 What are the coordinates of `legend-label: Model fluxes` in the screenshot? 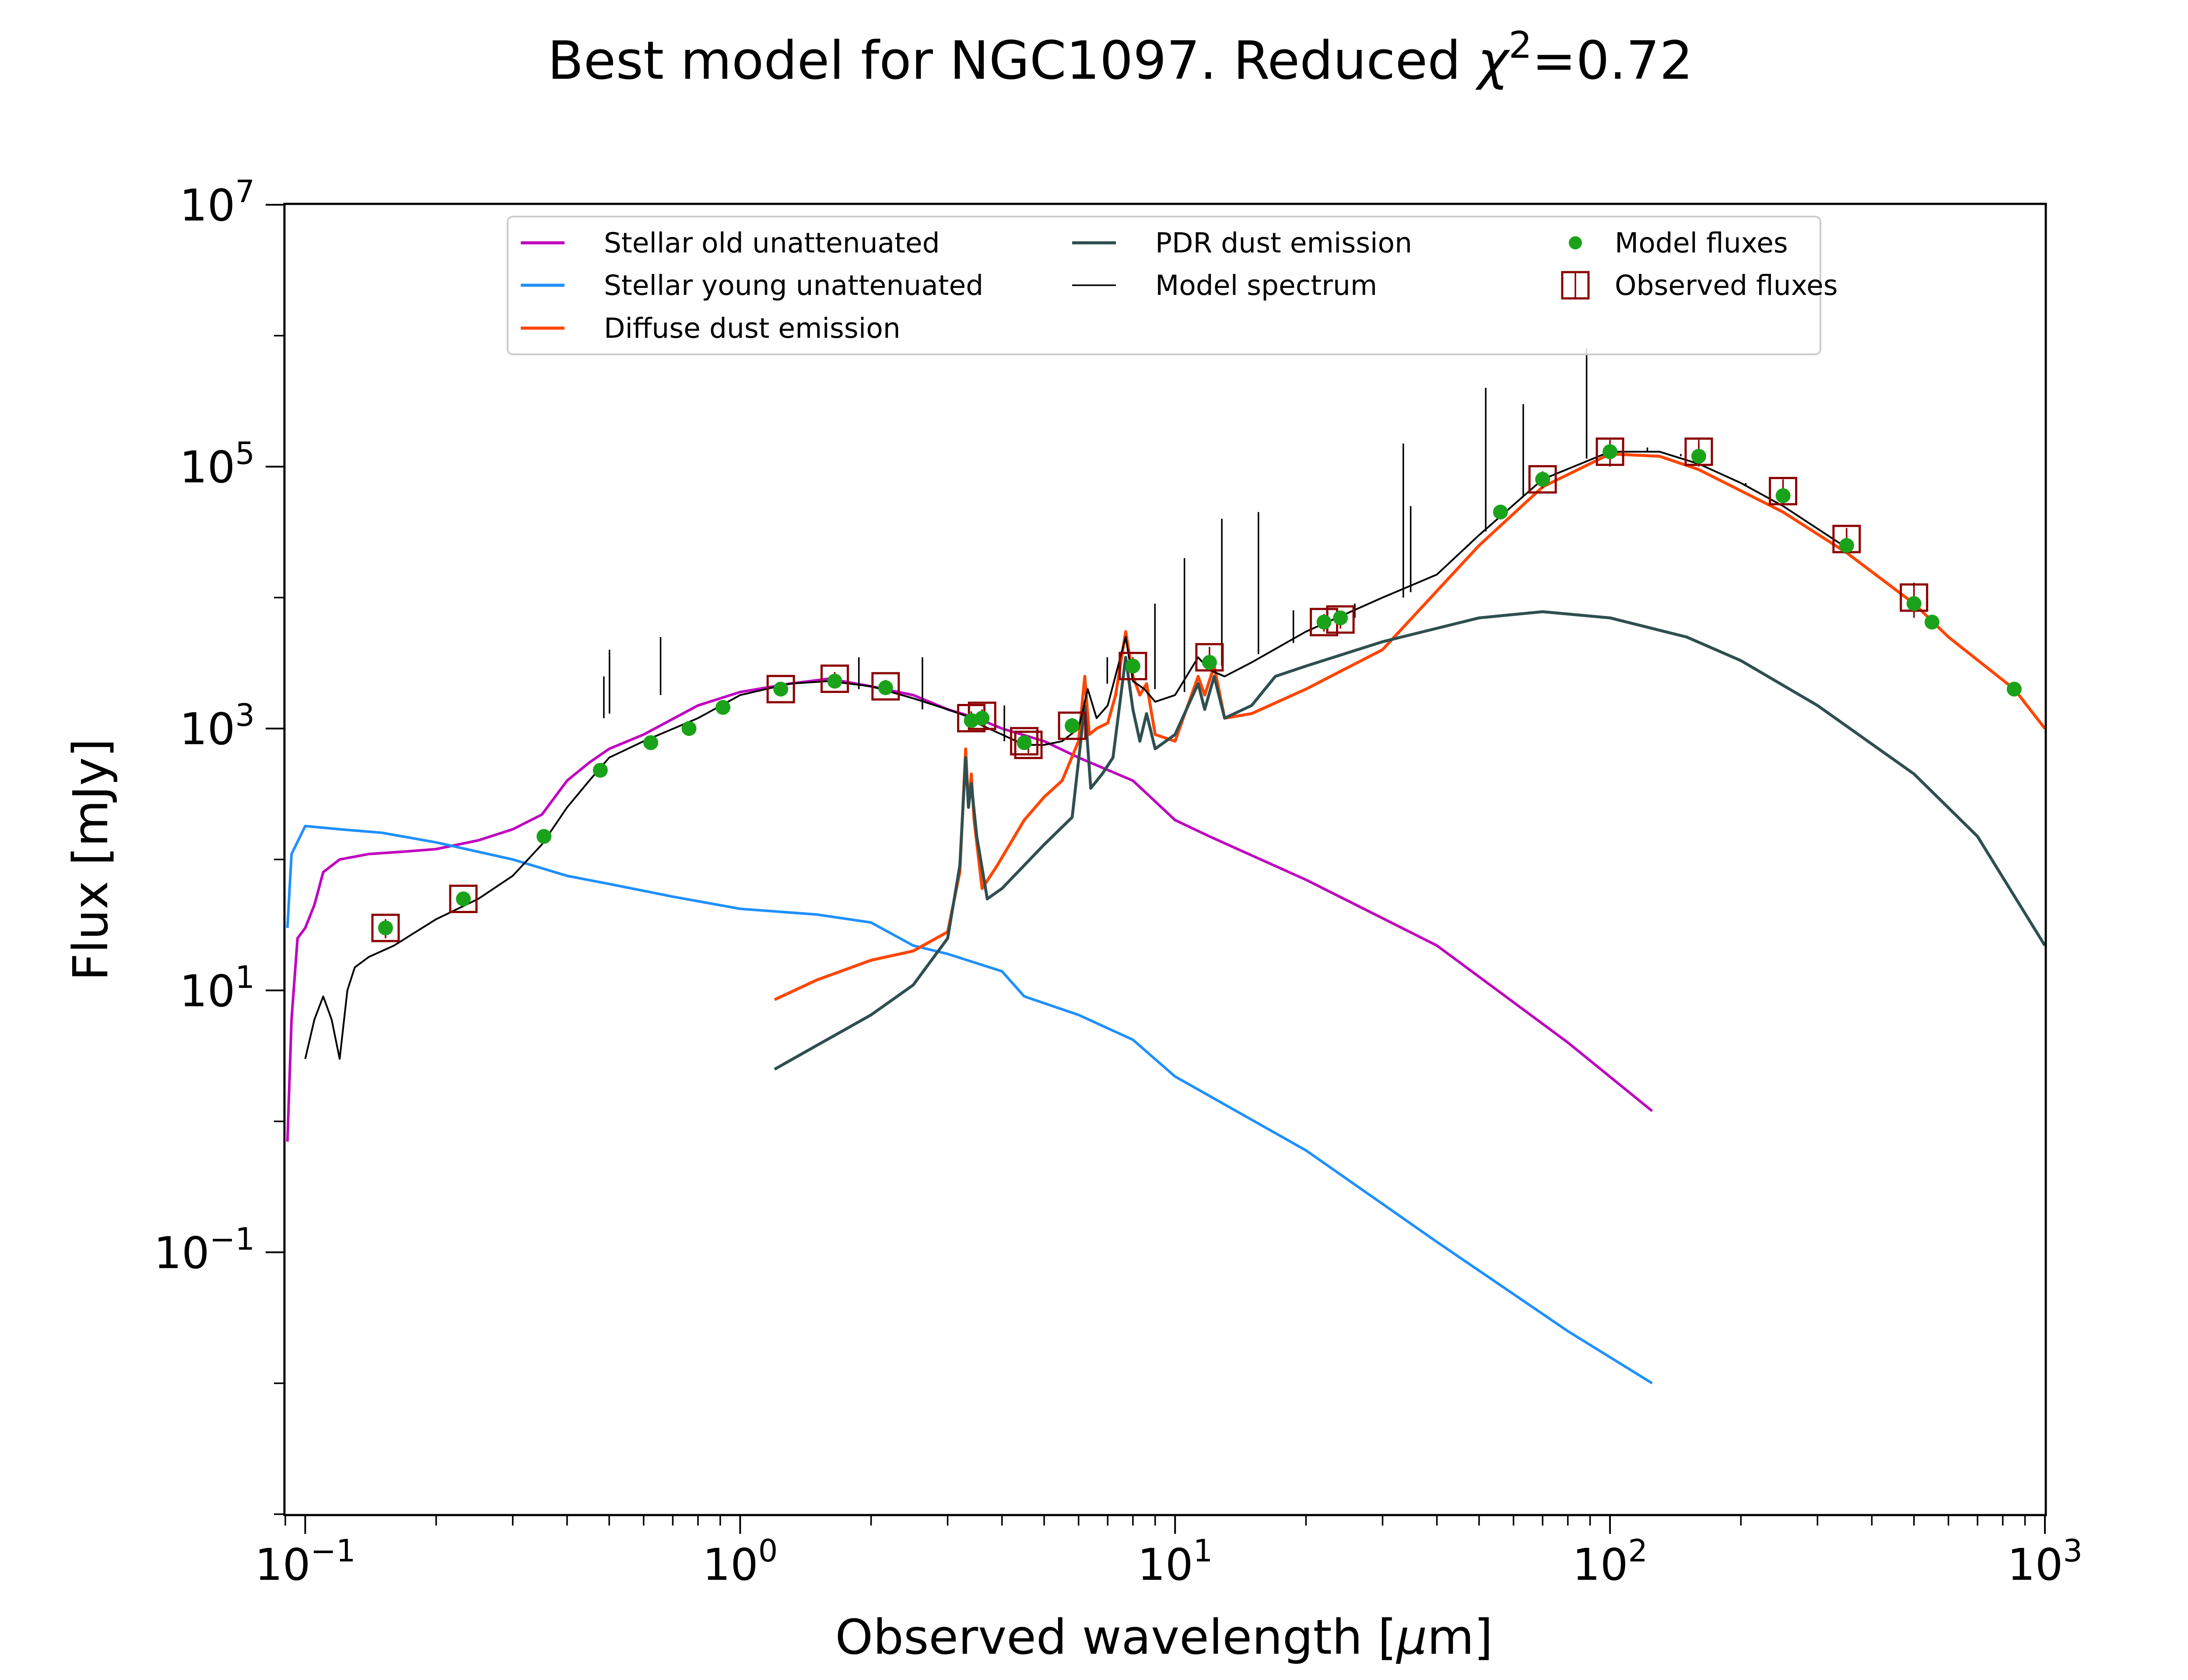 It's located at (1701, 243).